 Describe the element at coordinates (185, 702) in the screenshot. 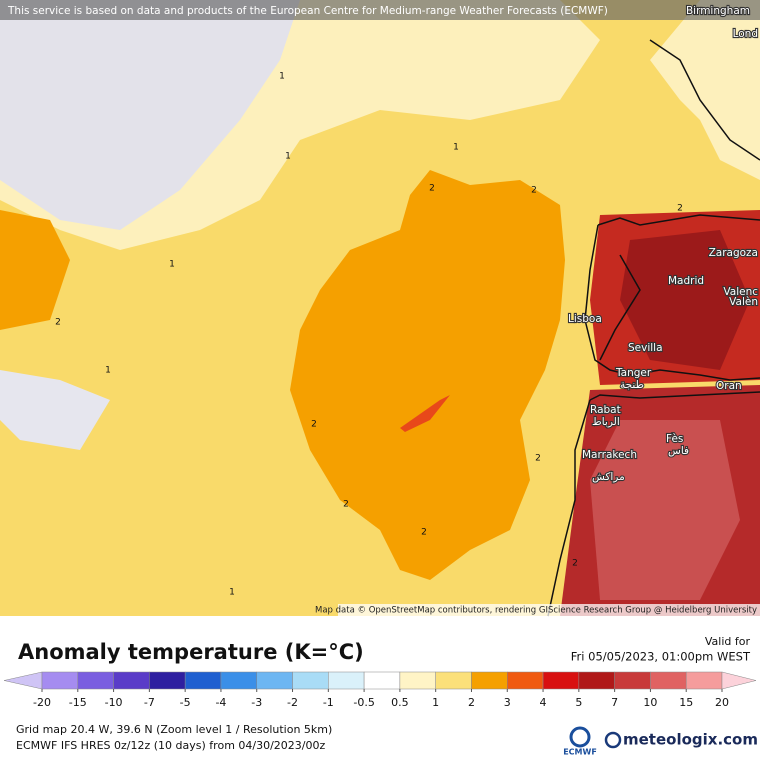

I see `colorbar-tick-label: -5` at that location.